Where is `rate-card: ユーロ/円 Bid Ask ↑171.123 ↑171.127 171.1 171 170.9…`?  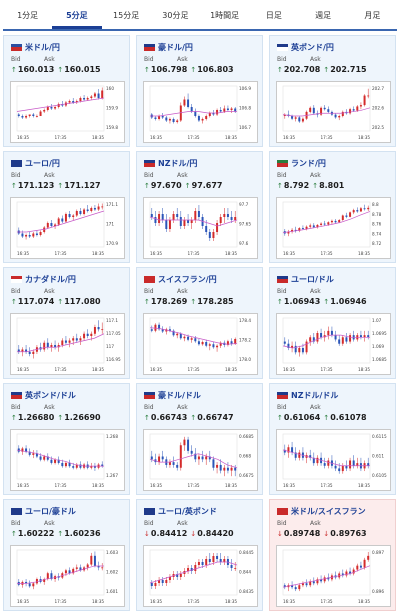
rate-card: ユーロ/円 Bid Ask ↑171.123 ↑171.127 171.1 171 170.9… is located at coordinates (66, 207).